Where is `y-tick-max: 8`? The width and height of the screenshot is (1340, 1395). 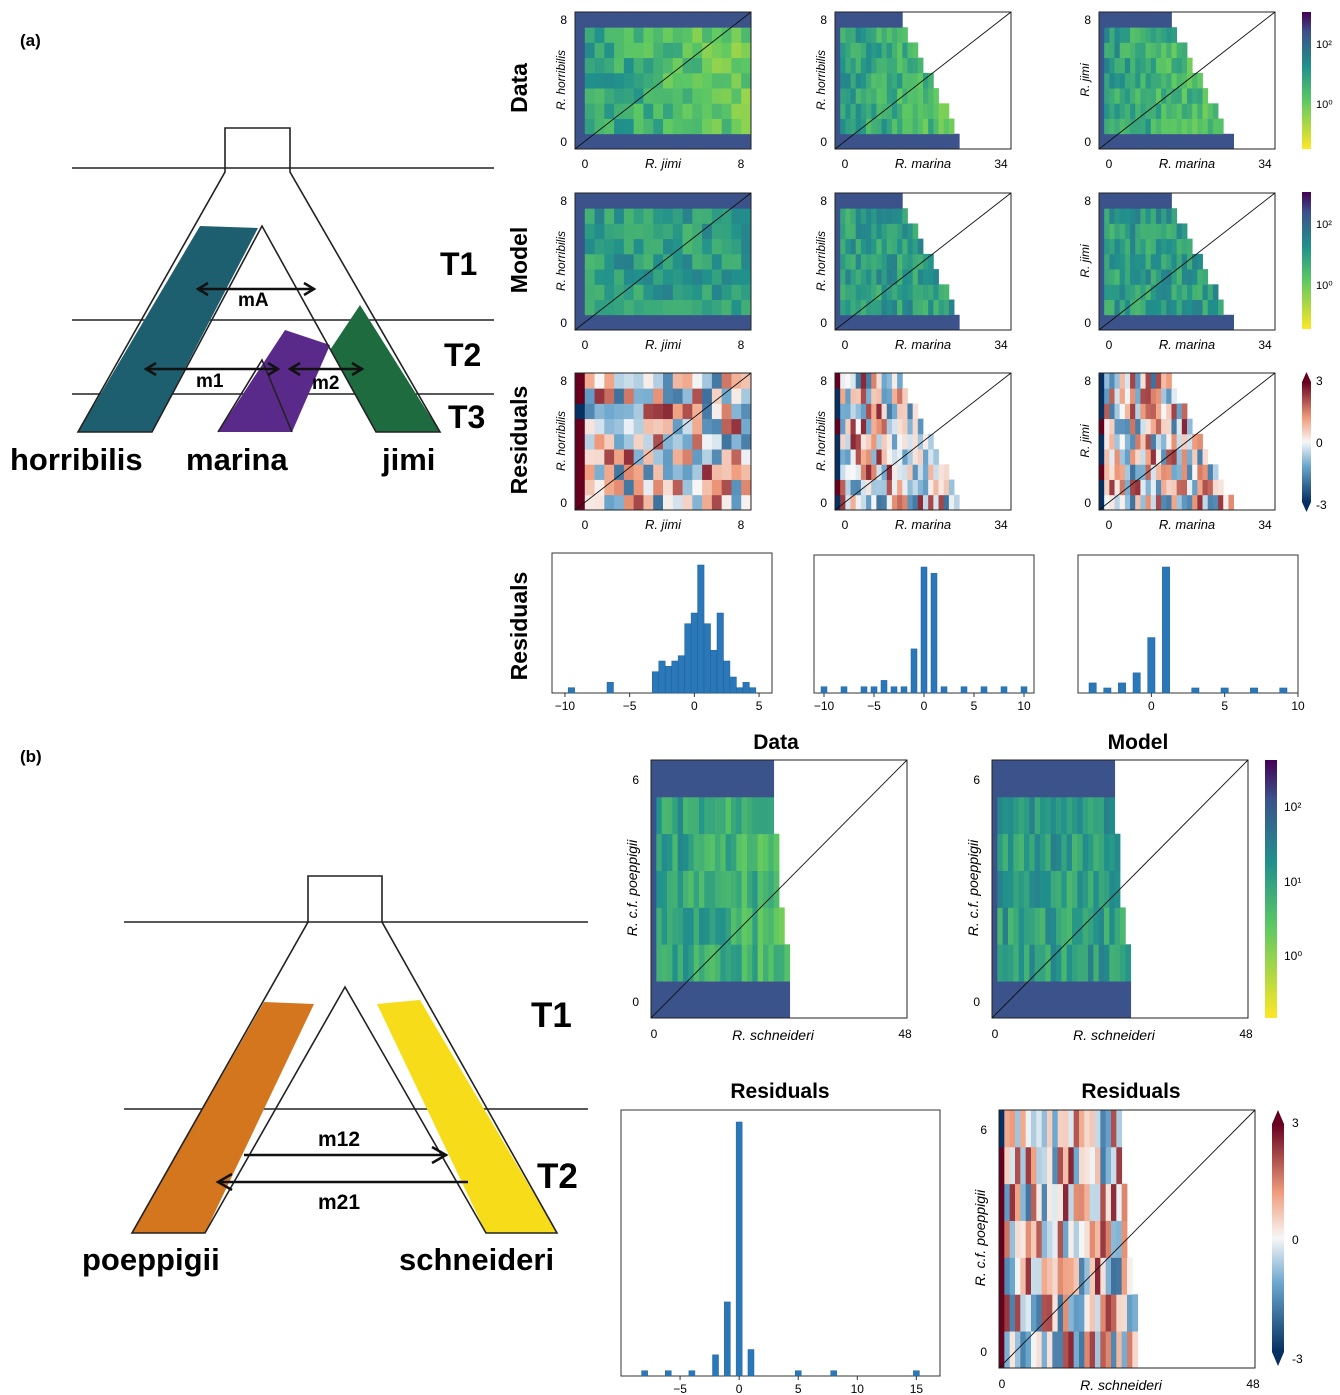 y-tick-max: 8 is located at coordinates (823, 20).